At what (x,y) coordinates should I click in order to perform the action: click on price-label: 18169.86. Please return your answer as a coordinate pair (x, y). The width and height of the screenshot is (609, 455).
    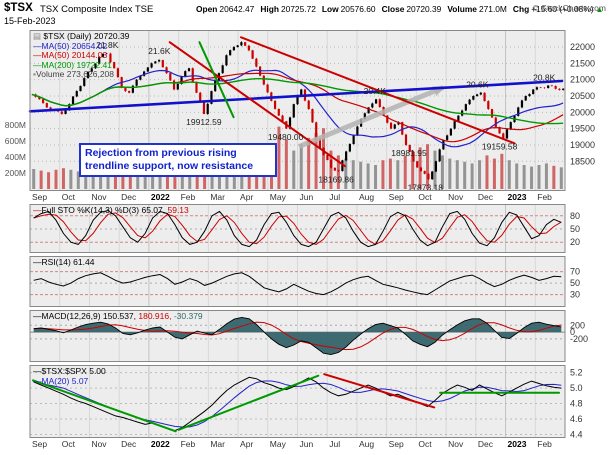
    Looking at the image, I should click on (336, 179).